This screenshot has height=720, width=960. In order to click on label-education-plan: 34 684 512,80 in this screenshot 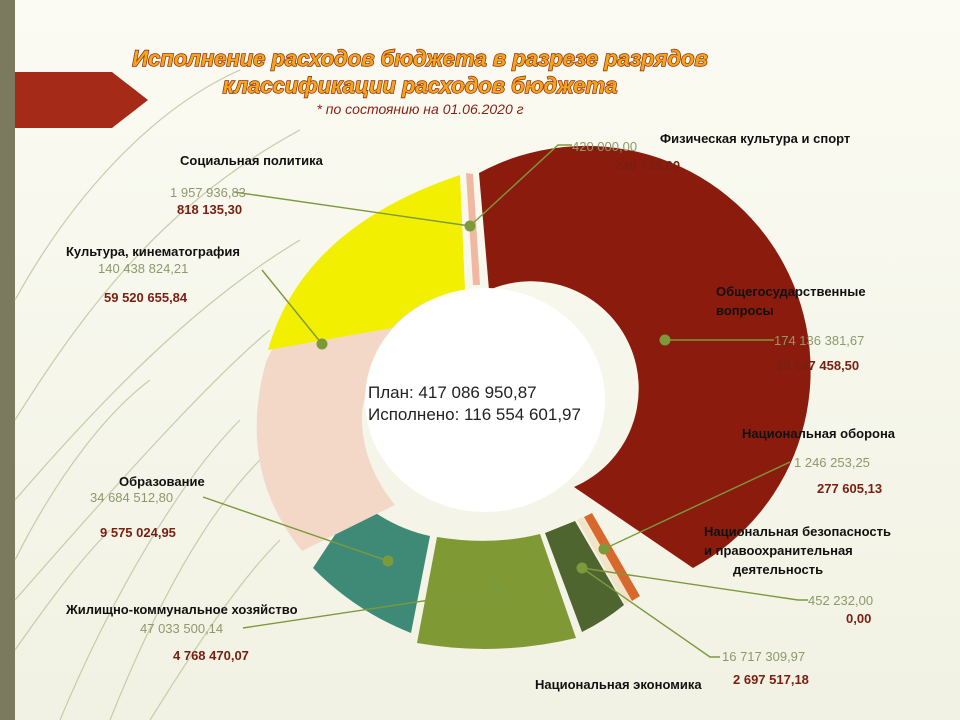, I will do `click(131, 497)`.